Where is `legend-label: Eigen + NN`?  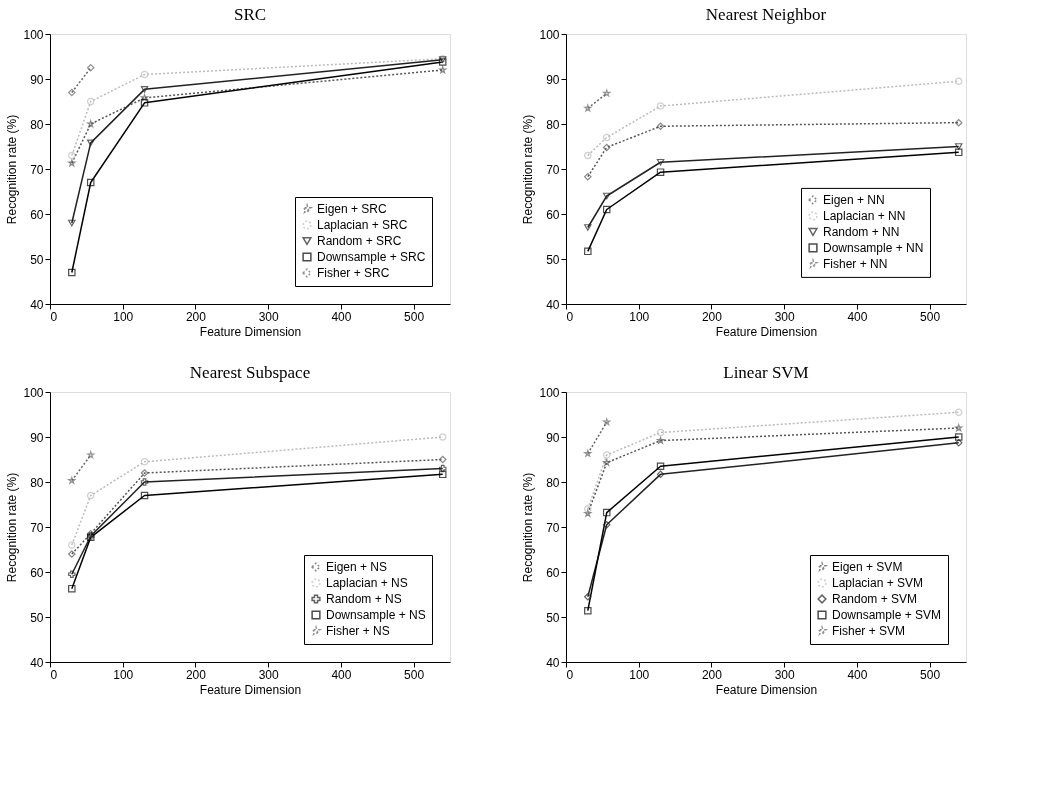
legend-label: Eigen + NN is located at coordinates (854, 199).